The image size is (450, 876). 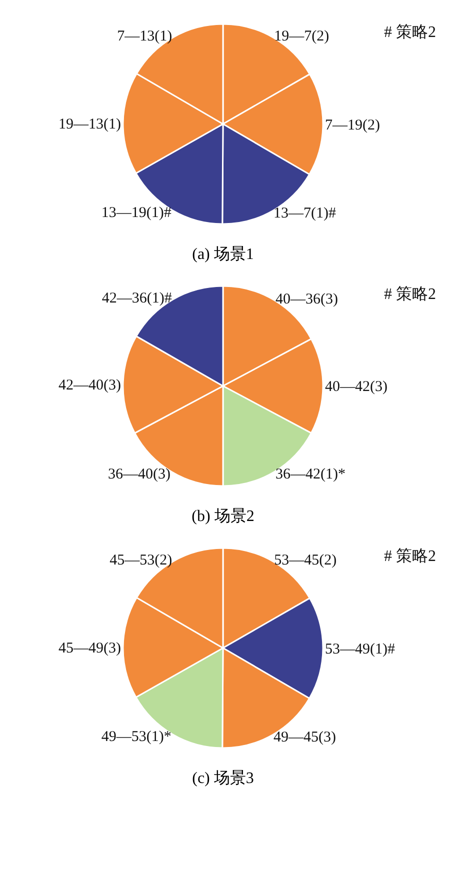 I want to click on slice-label: 40—42(3), so click(x=356, y=387).